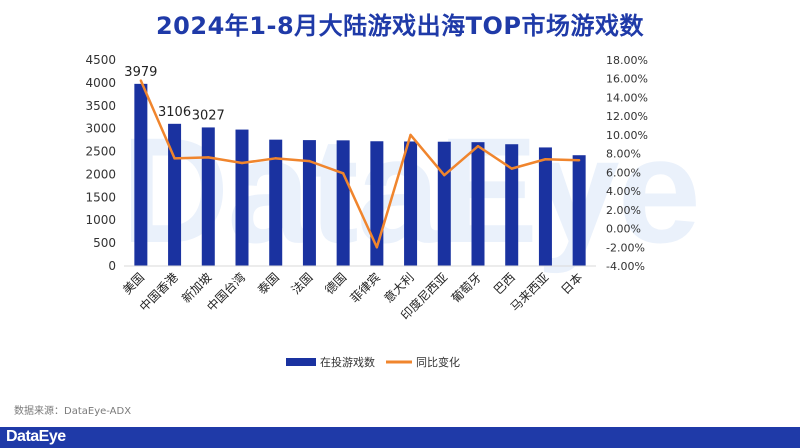 Image resolution: width=800 pixels, height=448 pixels. Describe the element at coordinates (400, 26) in the screenshot. I see `chart-title: 2024年1-8月大陆游戏出海TOP市场游戏数` at that location.